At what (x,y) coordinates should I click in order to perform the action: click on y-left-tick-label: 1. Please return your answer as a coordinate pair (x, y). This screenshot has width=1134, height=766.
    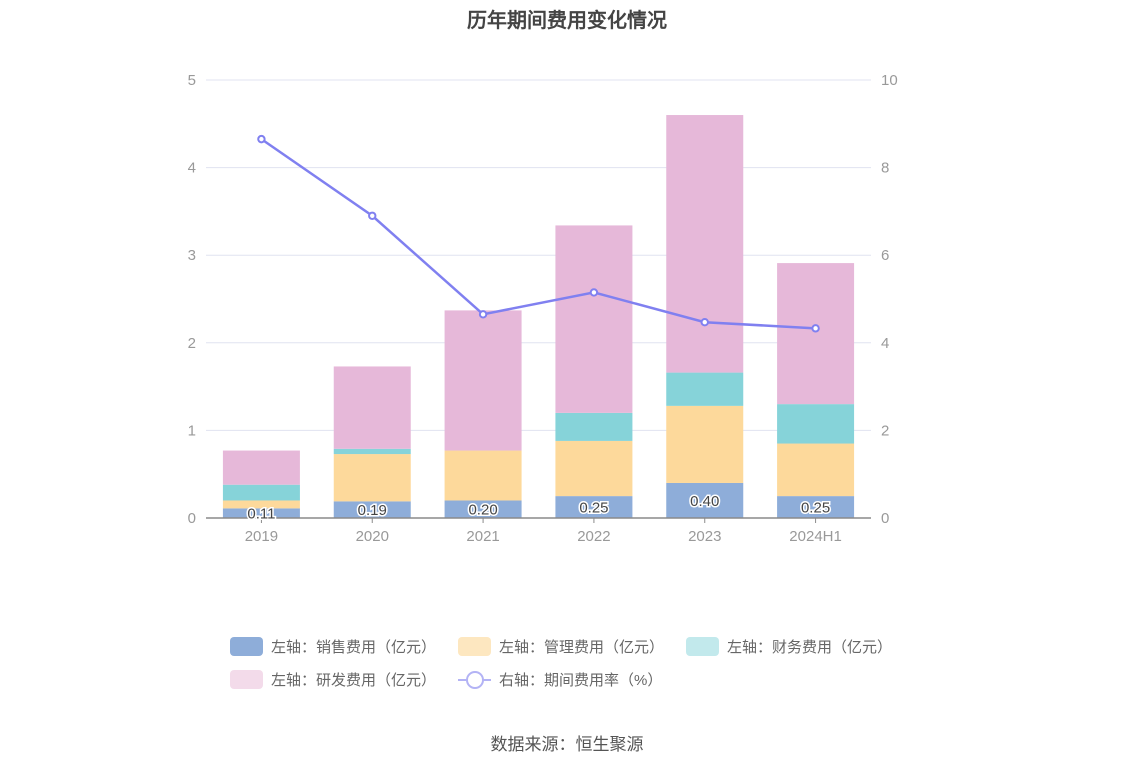
    Looking at the image, I should click on (192, 430).